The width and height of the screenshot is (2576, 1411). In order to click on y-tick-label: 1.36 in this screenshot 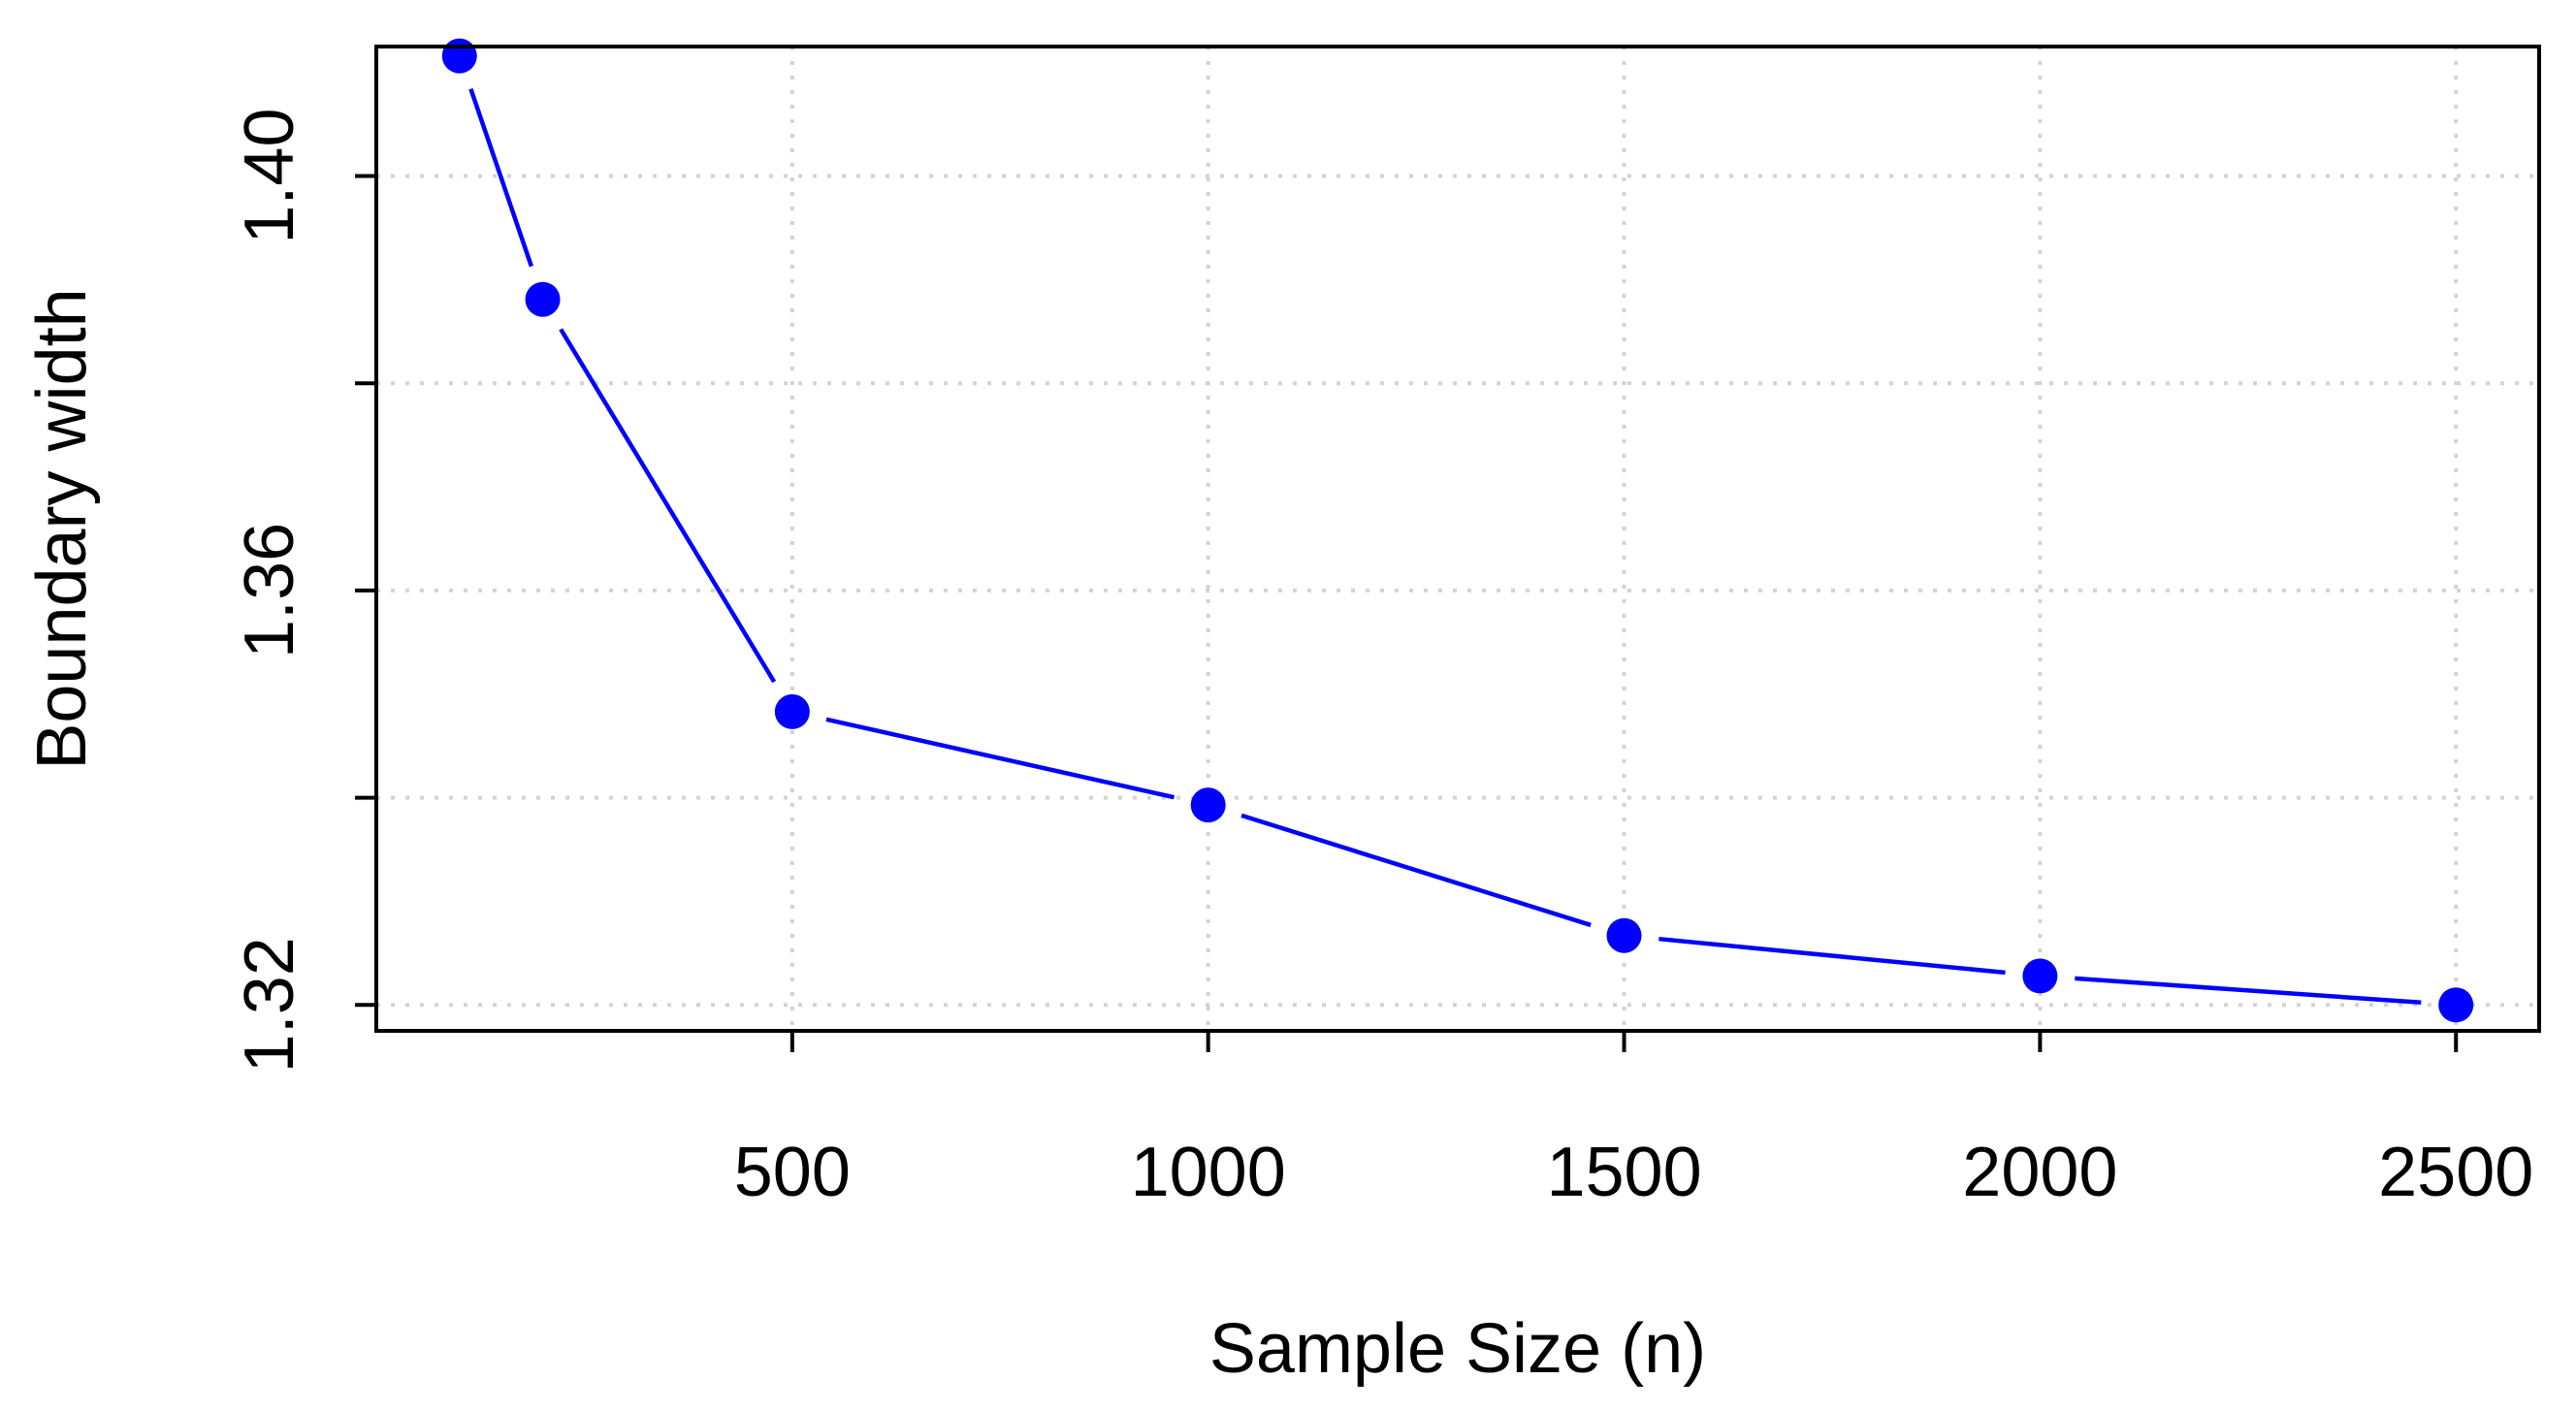, I will do `click(269, 590)`.